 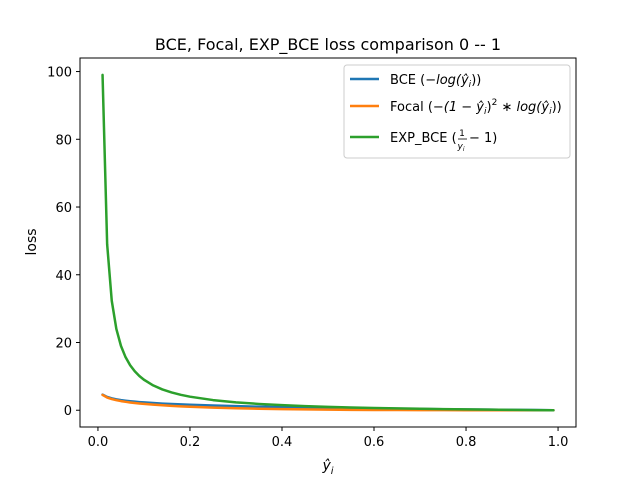 I want to click on x-tick-label: 1.0, so click(x=558, y=442).